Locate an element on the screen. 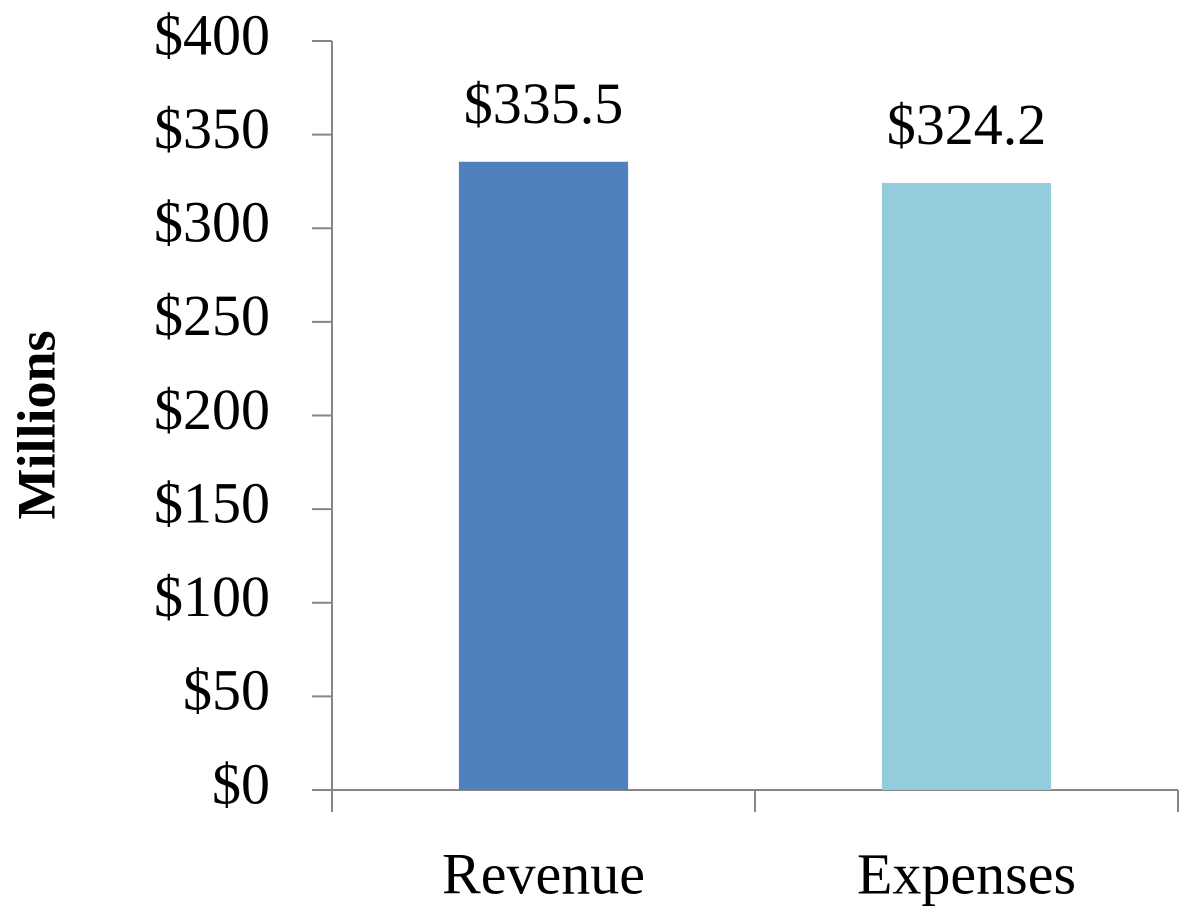 The height and width of the screenshot is (918, 1181). y-tick-label: $50 is located at coordinates (226, 690).